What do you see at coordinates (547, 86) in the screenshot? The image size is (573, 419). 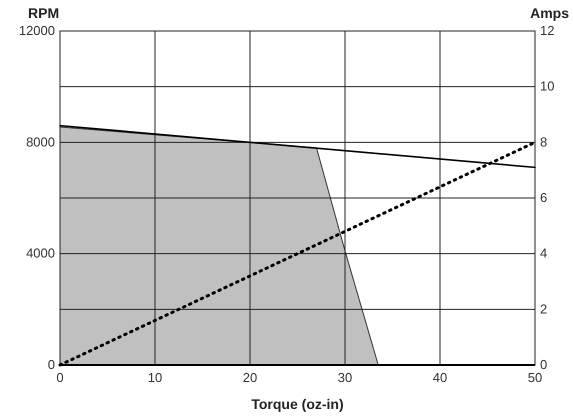 I see `y2-tick-label: 10` at bounding box center [547, 86].